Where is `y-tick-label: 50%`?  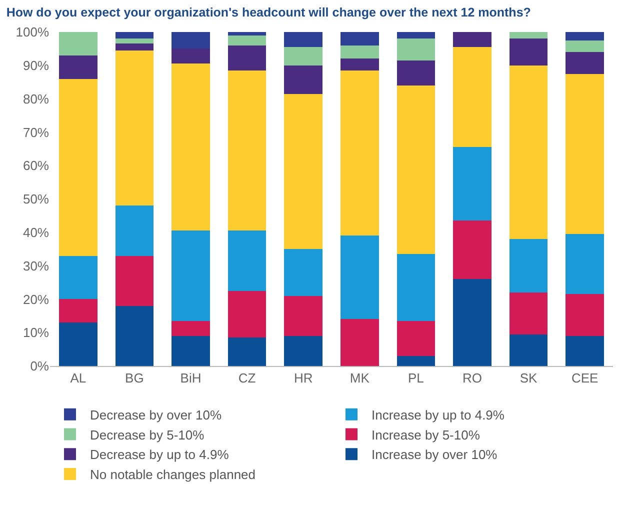 y-tick-label: 50% is located at coordinates (36, 199).